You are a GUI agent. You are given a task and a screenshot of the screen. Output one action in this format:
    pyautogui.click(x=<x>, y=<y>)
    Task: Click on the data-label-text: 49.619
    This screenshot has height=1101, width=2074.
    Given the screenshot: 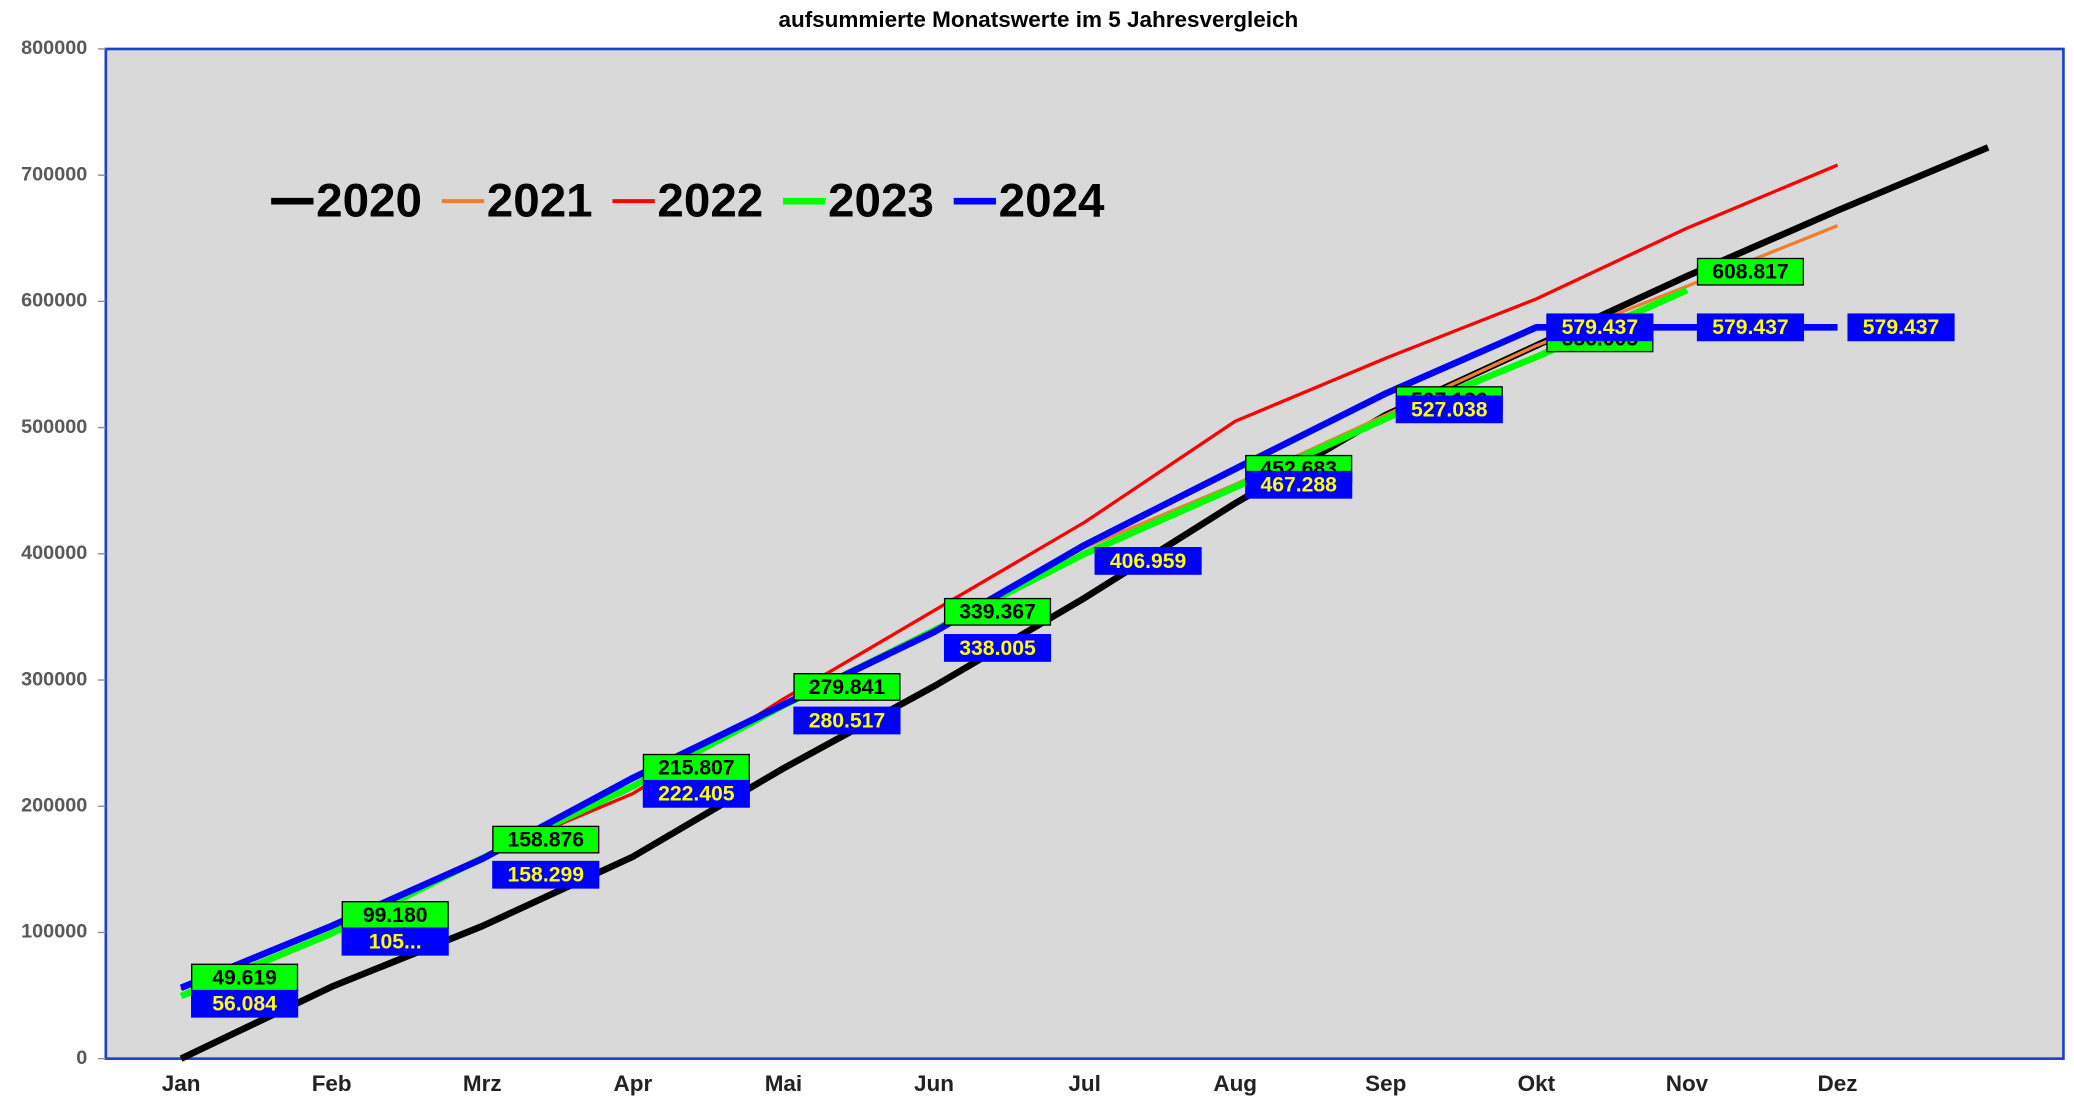 What is the action you would take?
    pyautogui.click(x=244, y=977)
    